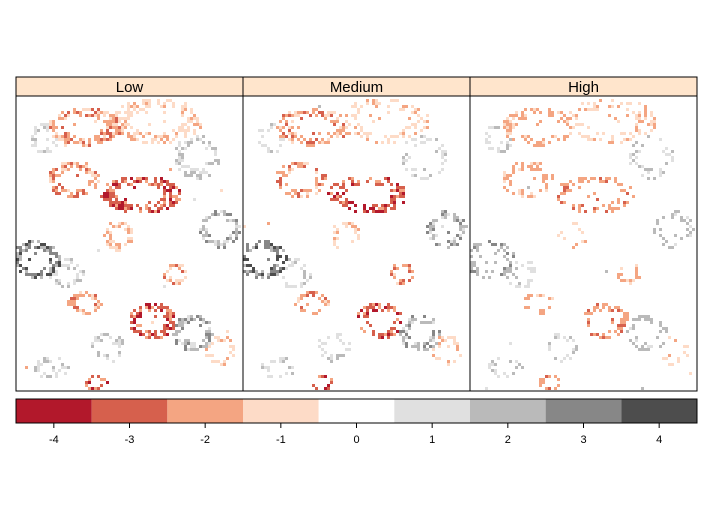 The height and width of the screenshot is (513, 713). Describe the element at coordinates (281, 411) in the screenshot. I see `colorkey-swatch` at that location.